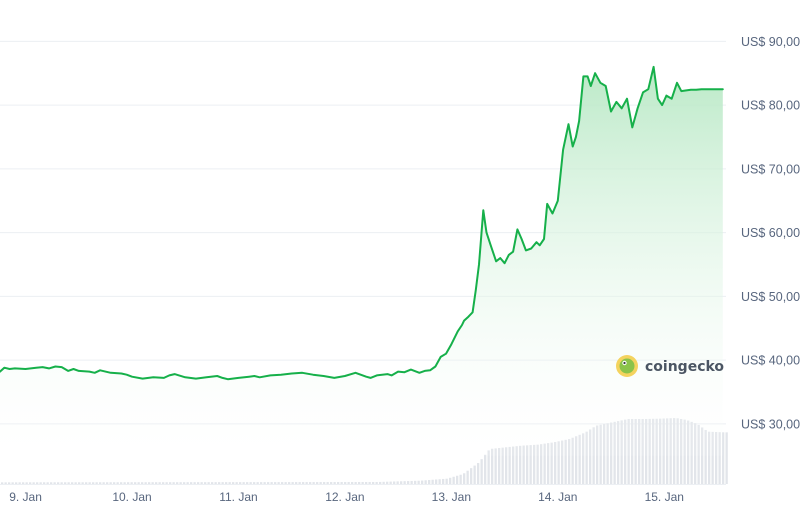  Describe the element at coordinates (238, 497) in the screenshot. I see `x-tick-label: 11. Jan` at that location.